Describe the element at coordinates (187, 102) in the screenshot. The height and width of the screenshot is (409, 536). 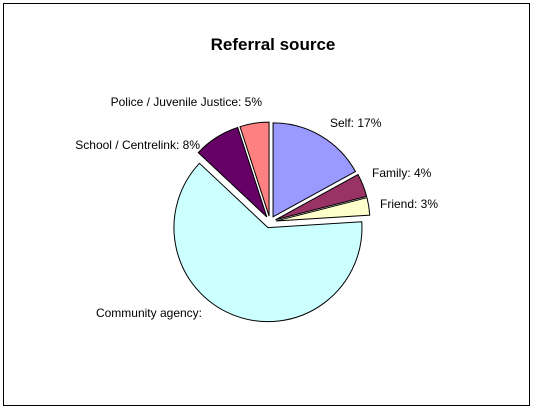
I see `pie-label-police-juvenile-justice: Police / Juvenile Justice: 5%` at that location.